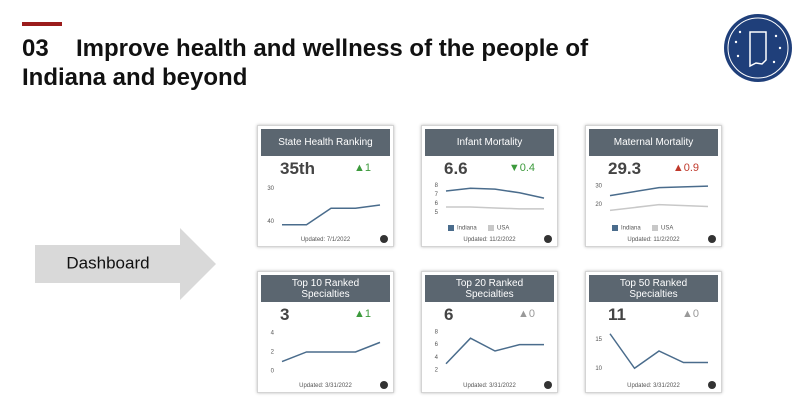  Describe the element at coordinates (653, 288) in the screenshot. I see `card-title: Top 50 Ranked Specialties` at that location.